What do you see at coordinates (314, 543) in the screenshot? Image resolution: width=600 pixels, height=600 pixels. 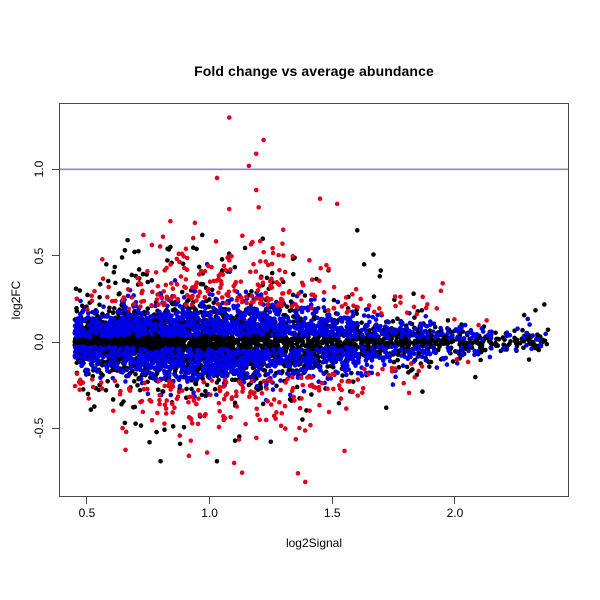 I see `x-axis-label: log2Signal` at bounding box center [314, 543].